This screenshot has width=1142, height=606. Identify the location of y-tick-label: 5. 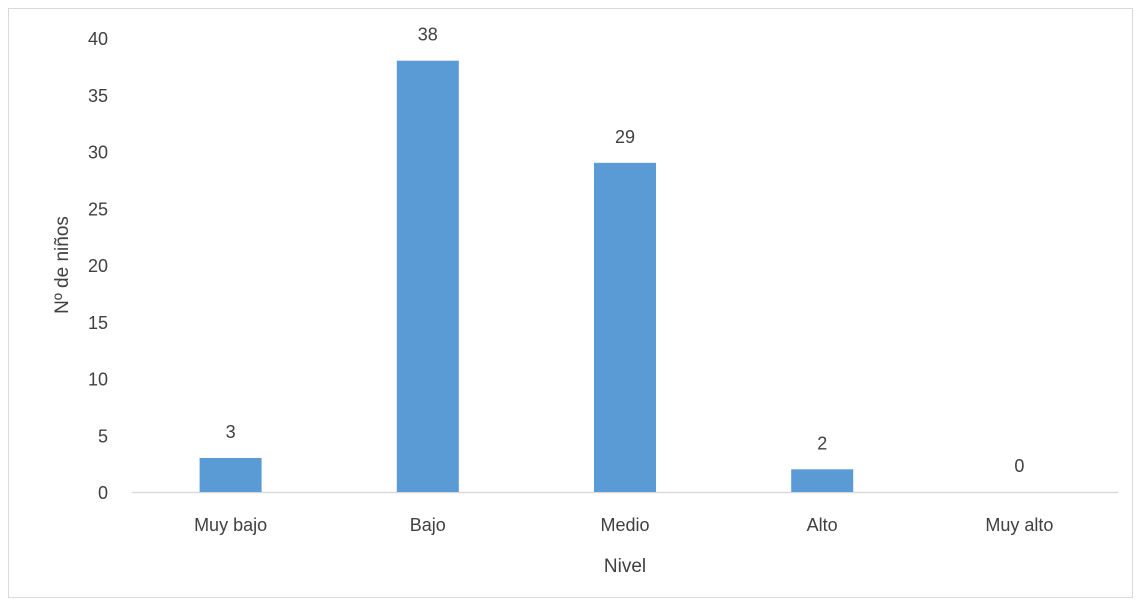
(103, 436).